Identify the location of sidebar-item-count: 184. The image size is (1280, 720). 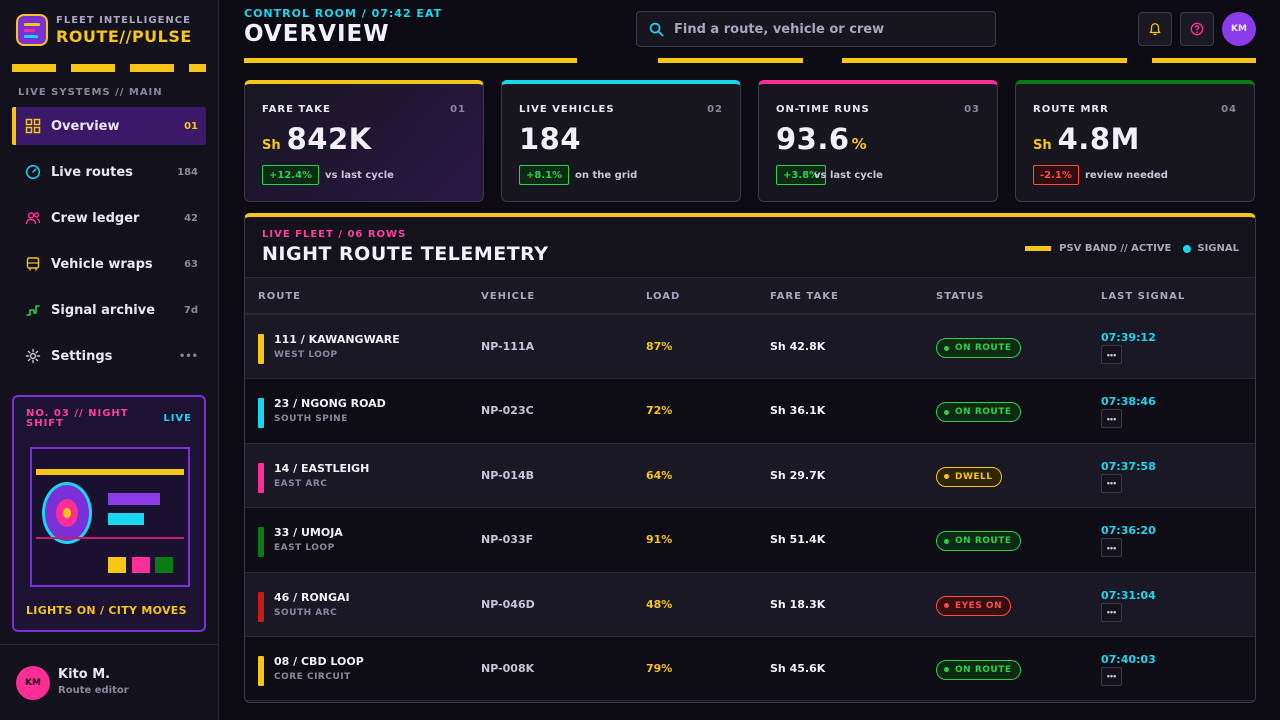
(187, 172).